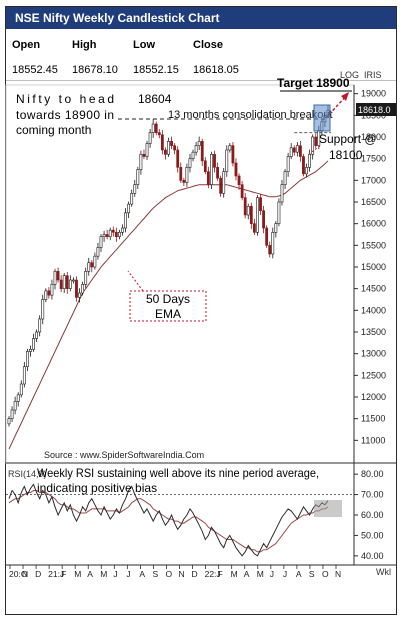 The width and height of the screenshot is (403, 623). I want to click on rsi-tick-label-0: 40.00, so click(372, 556).